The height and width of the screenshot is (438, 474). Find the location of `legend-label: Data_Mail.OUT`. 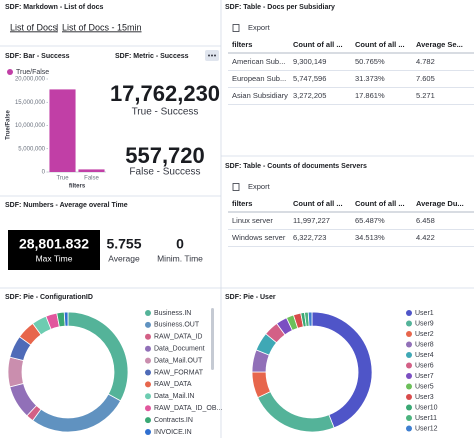

legend-label: Data_Mail.OUT is located at coordinates (178, 360).